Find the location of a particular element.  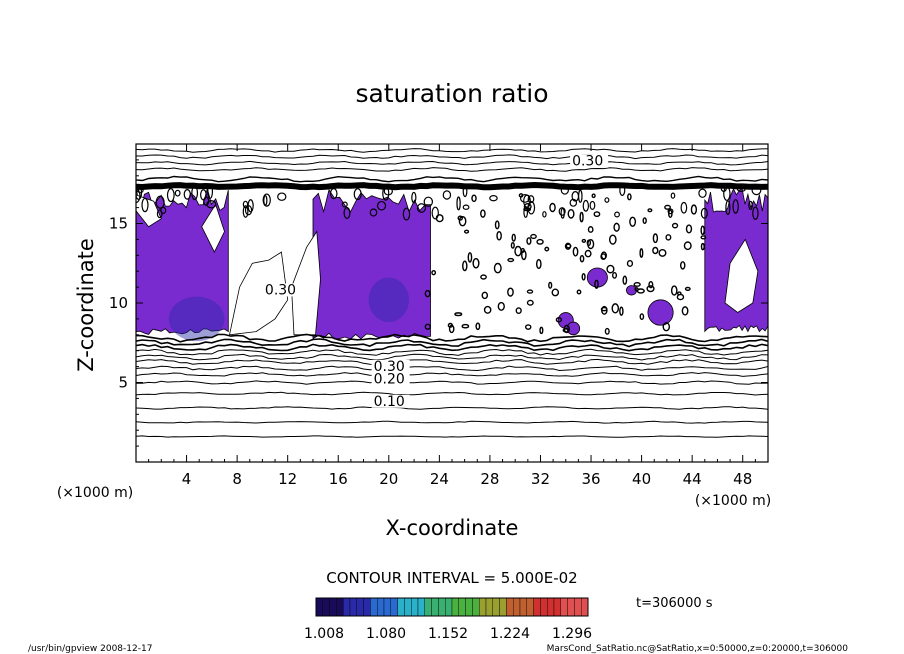

contour-label: 0.20 is located at coordinates (389, 380).